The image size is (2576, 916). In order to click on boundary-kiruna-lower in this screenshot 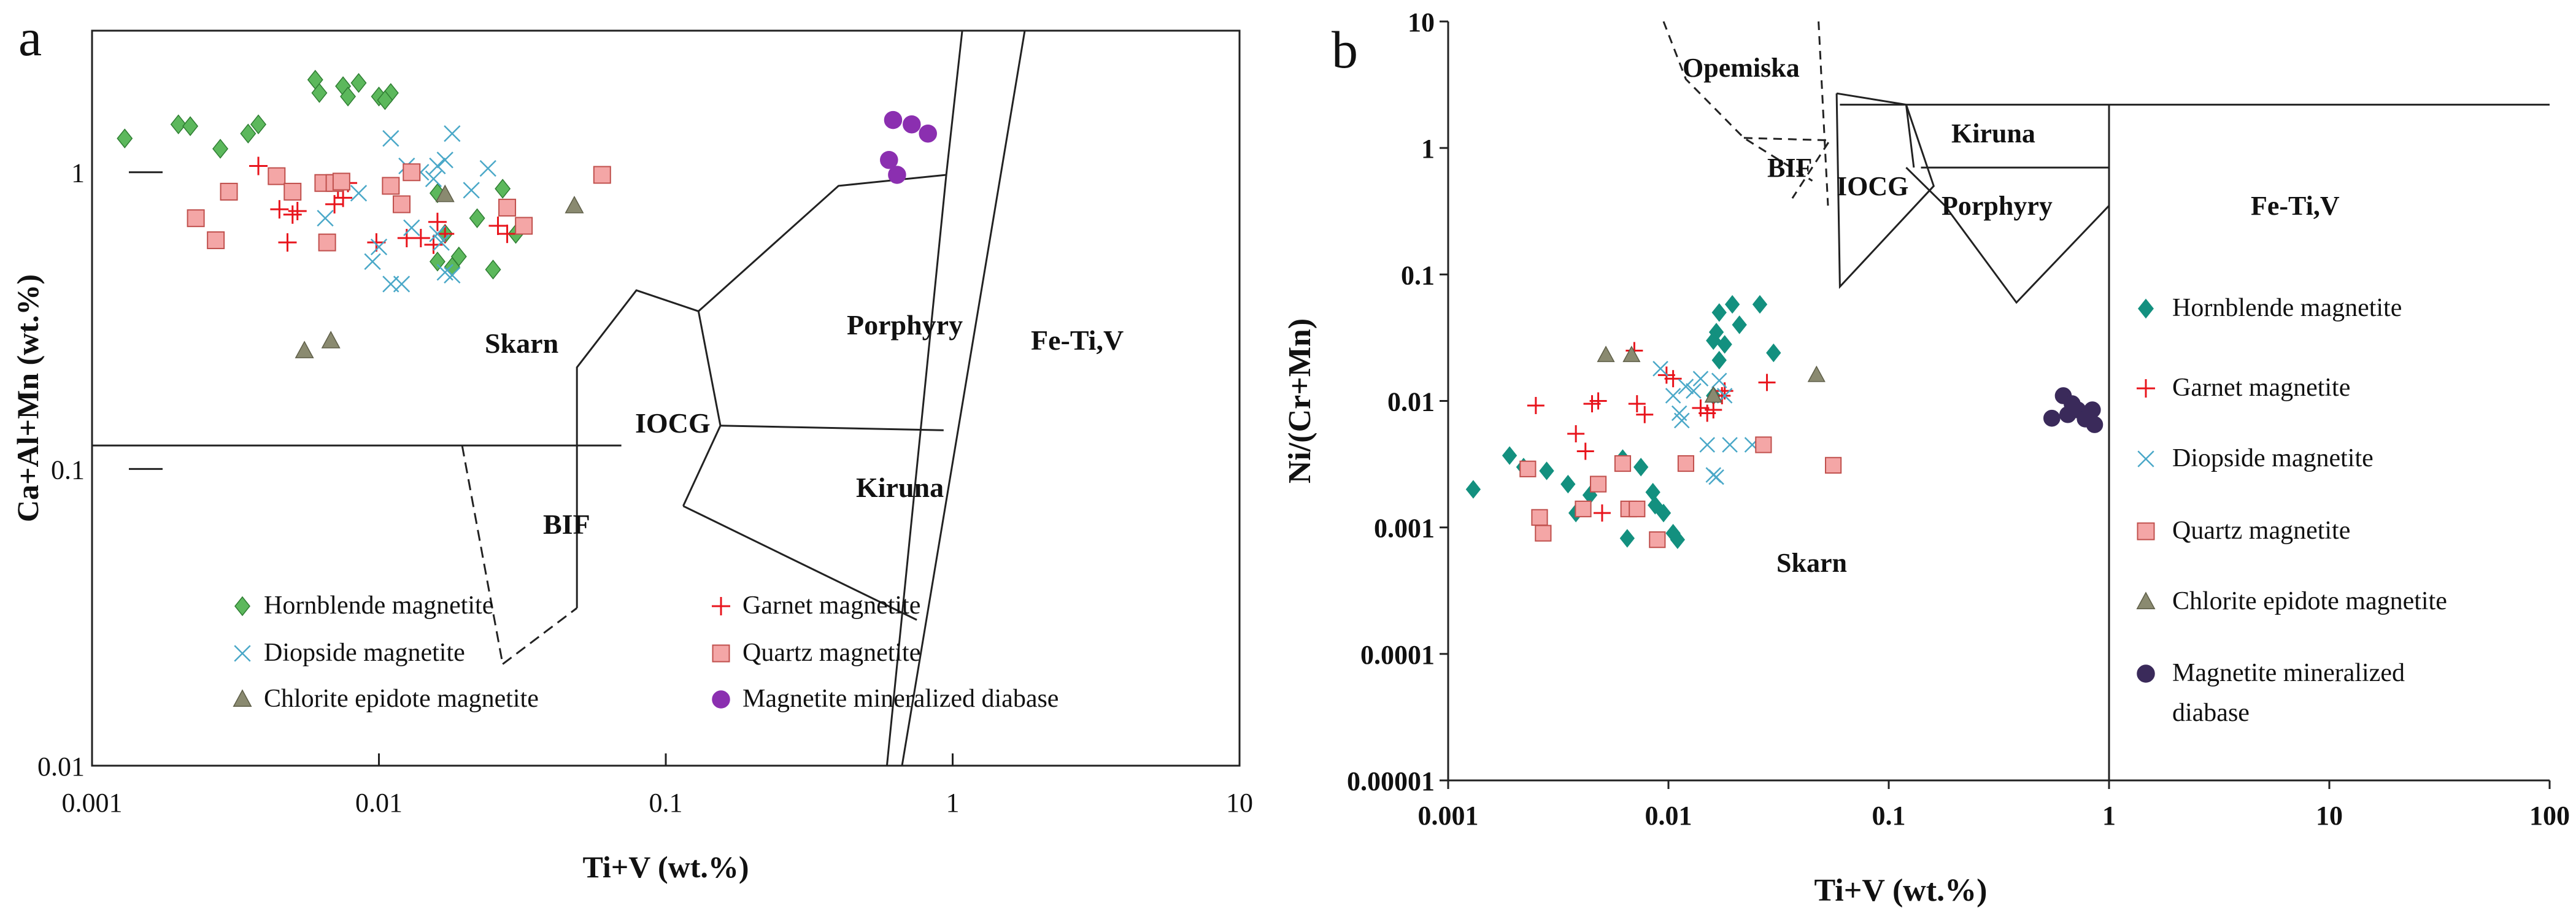, I will do `click(799, 563)`.